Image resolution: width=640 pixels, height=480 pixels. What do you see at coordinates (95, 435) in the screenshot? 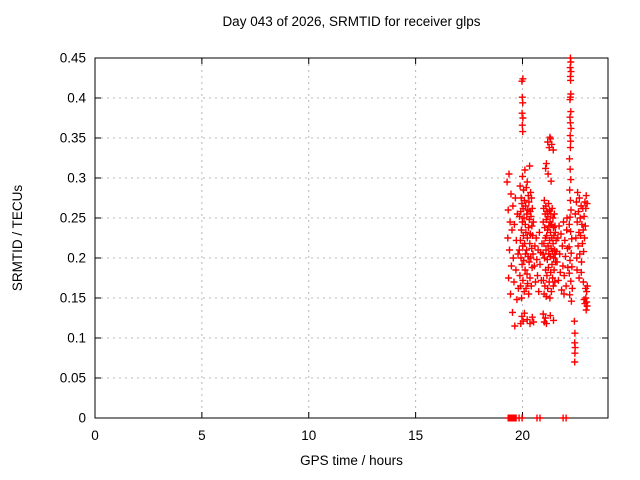
I see `x-tick-label: 0` at bounding box center [95, 435].